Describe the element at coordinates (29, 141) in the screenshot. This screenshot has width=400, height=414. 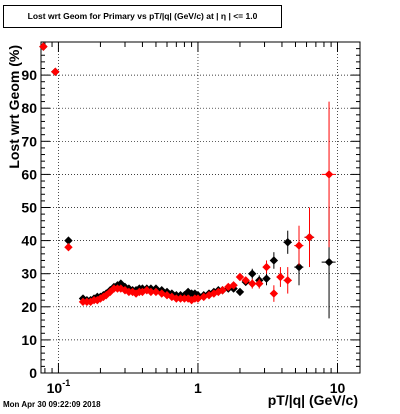
I see `y-tick-label: 70` at that location.